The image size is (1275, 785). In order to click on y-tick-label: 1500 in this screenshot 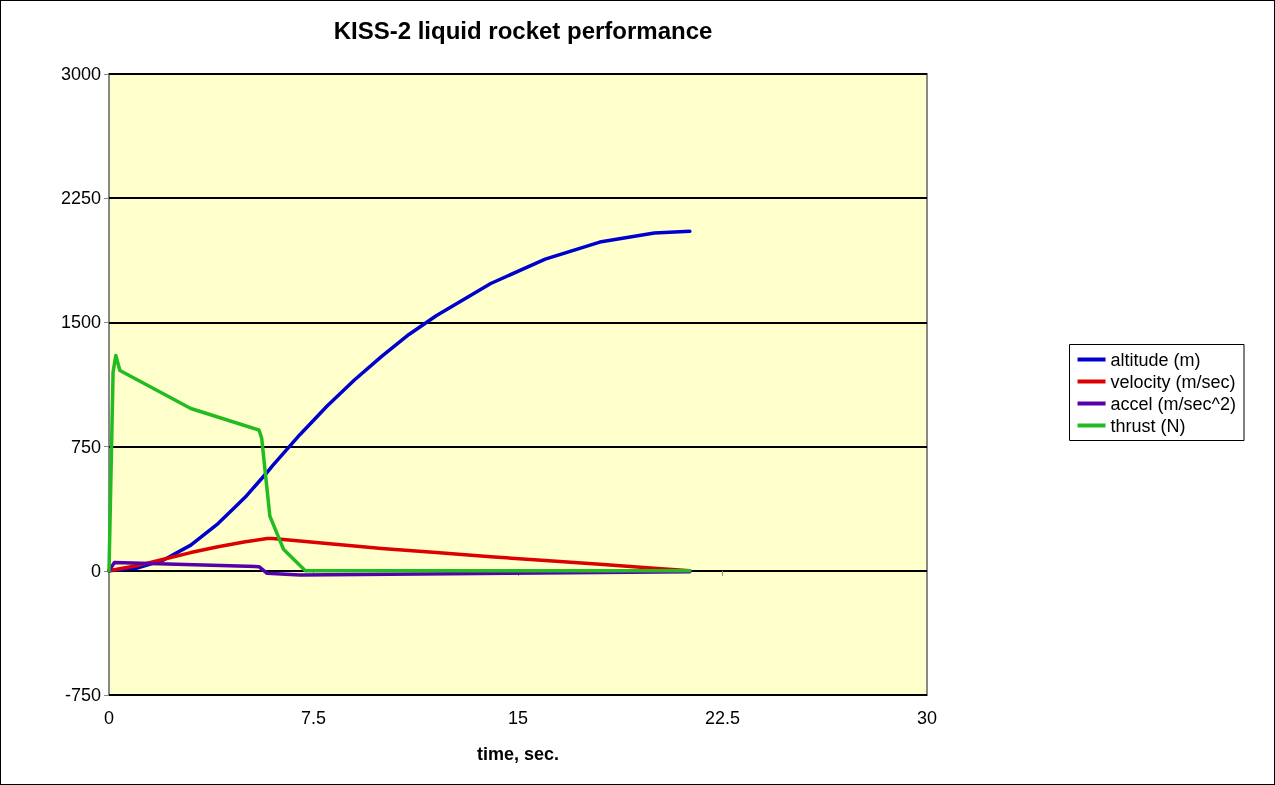, I will do `click(80, 322)`.